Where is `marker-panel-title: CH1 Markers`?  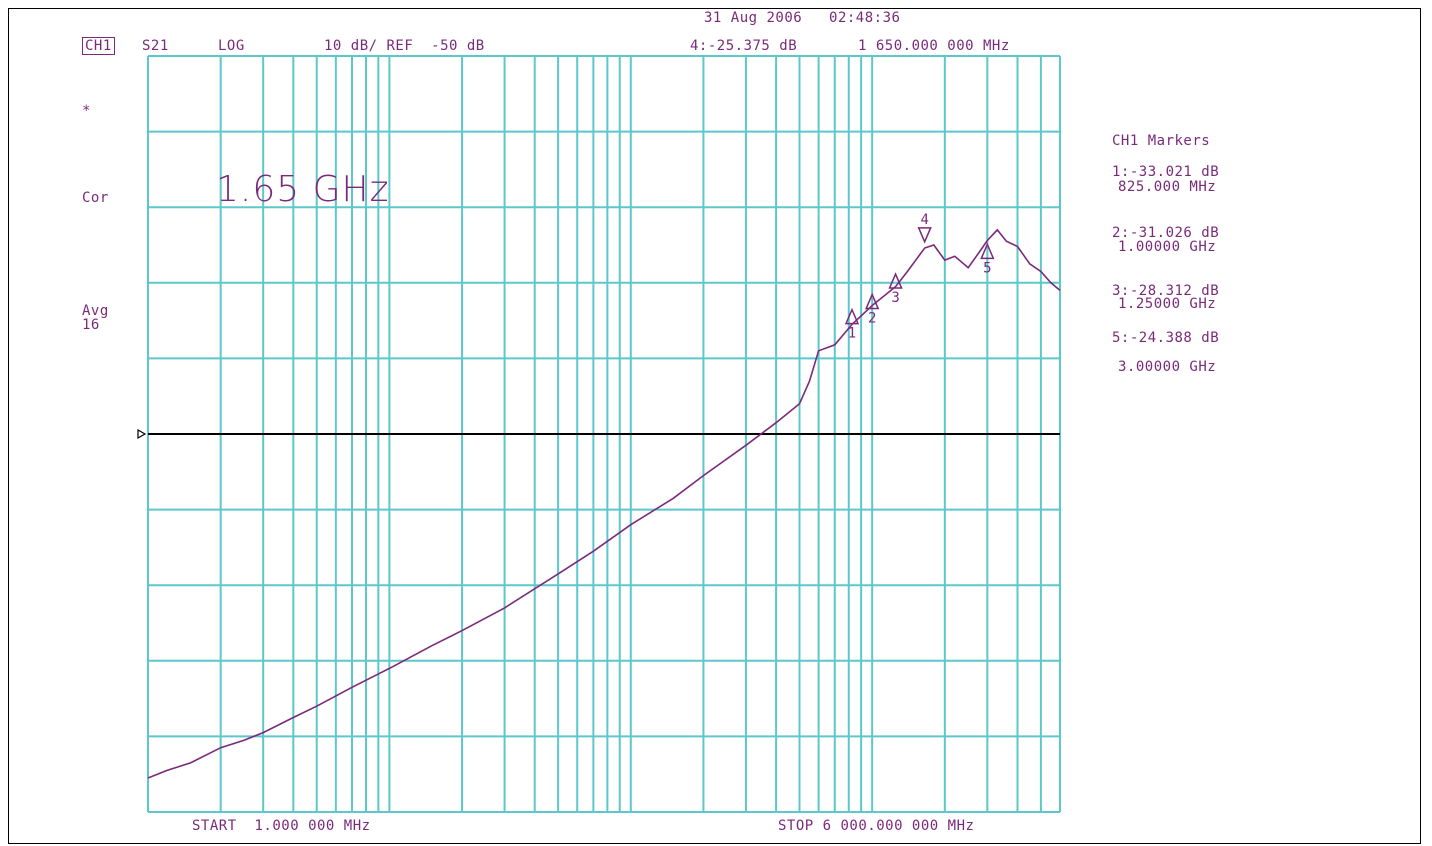
marker-panel-title: CH1 Markers is located at coordinates (1161, 141).